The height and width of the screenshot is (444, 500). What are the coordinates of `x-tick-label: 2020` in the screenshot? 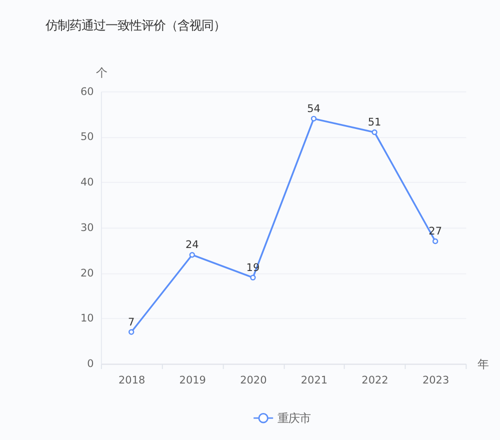 It's located at (253, 380).